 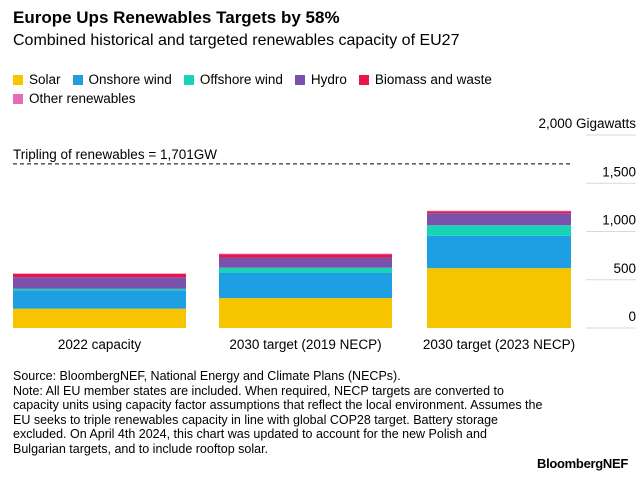 What do you see at coordinates (433, 79) in the screenshot?
I see `legend-label: Biomass and waste` at bounding box center [433, 79].